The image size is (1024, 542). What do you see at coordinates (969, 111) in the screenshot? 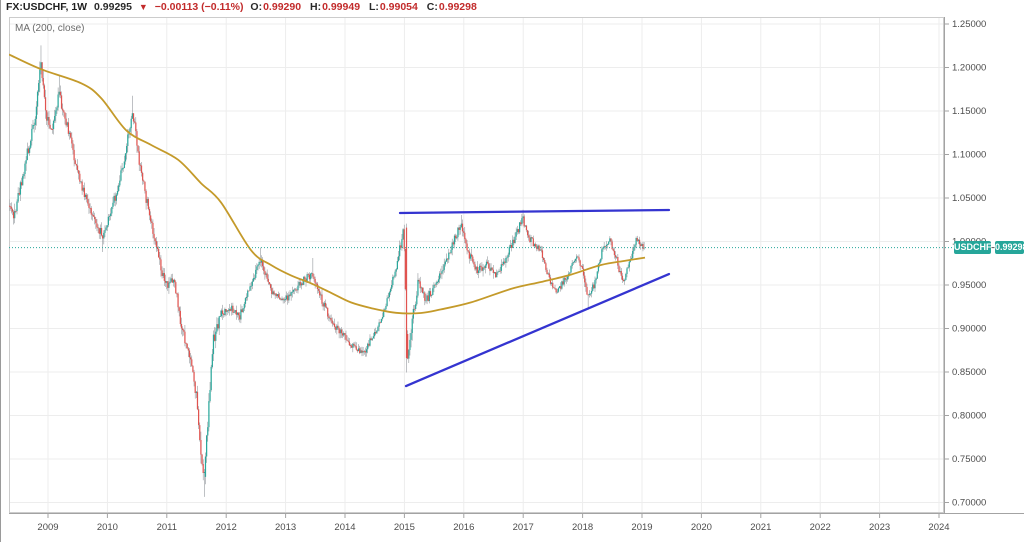
I see `svg-text: 1.15000` at bounding box center [969, 111].